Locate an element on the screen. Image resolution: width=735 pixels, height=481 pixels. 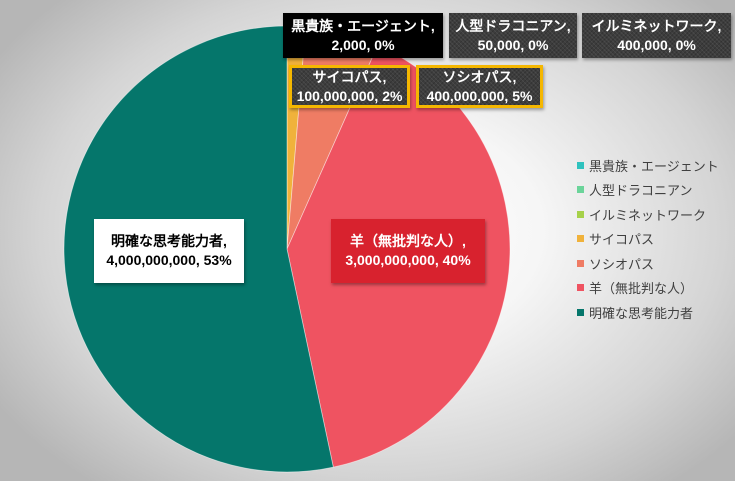
data-label-sociopath: ソシオパス, 400,000,000, 5% is located at coordinates (479, 86).